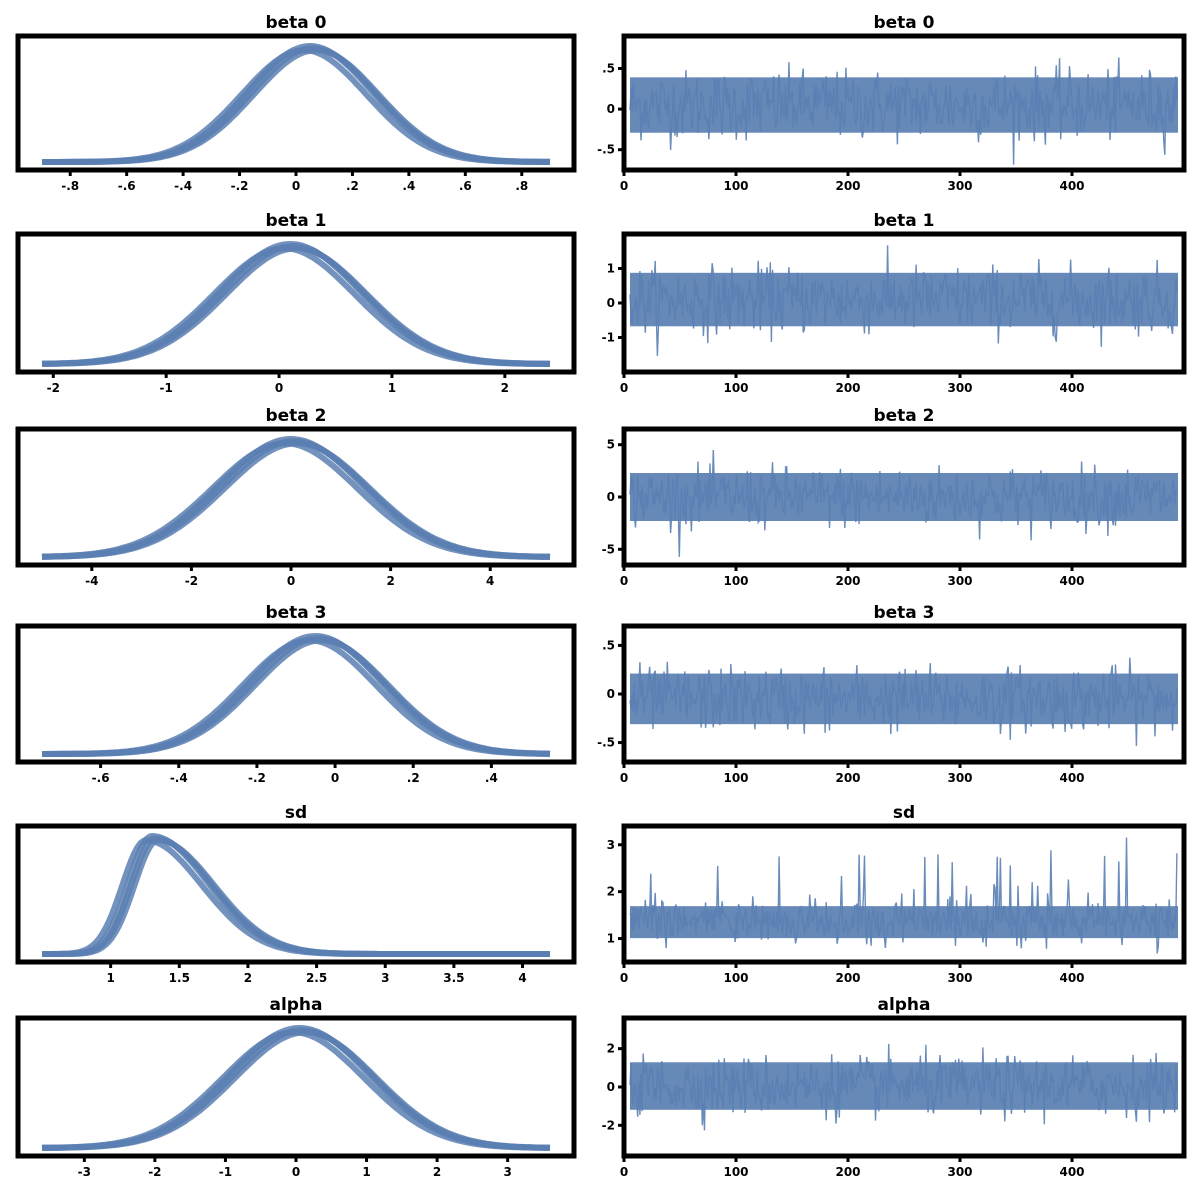 The width and height of the screenshot is (1200, 1200). I want to click on subplot-kde-1: beta 0 -.8 -.6 -.4 -.2 0 .2 .4 .6 .8, so click(296, 103).